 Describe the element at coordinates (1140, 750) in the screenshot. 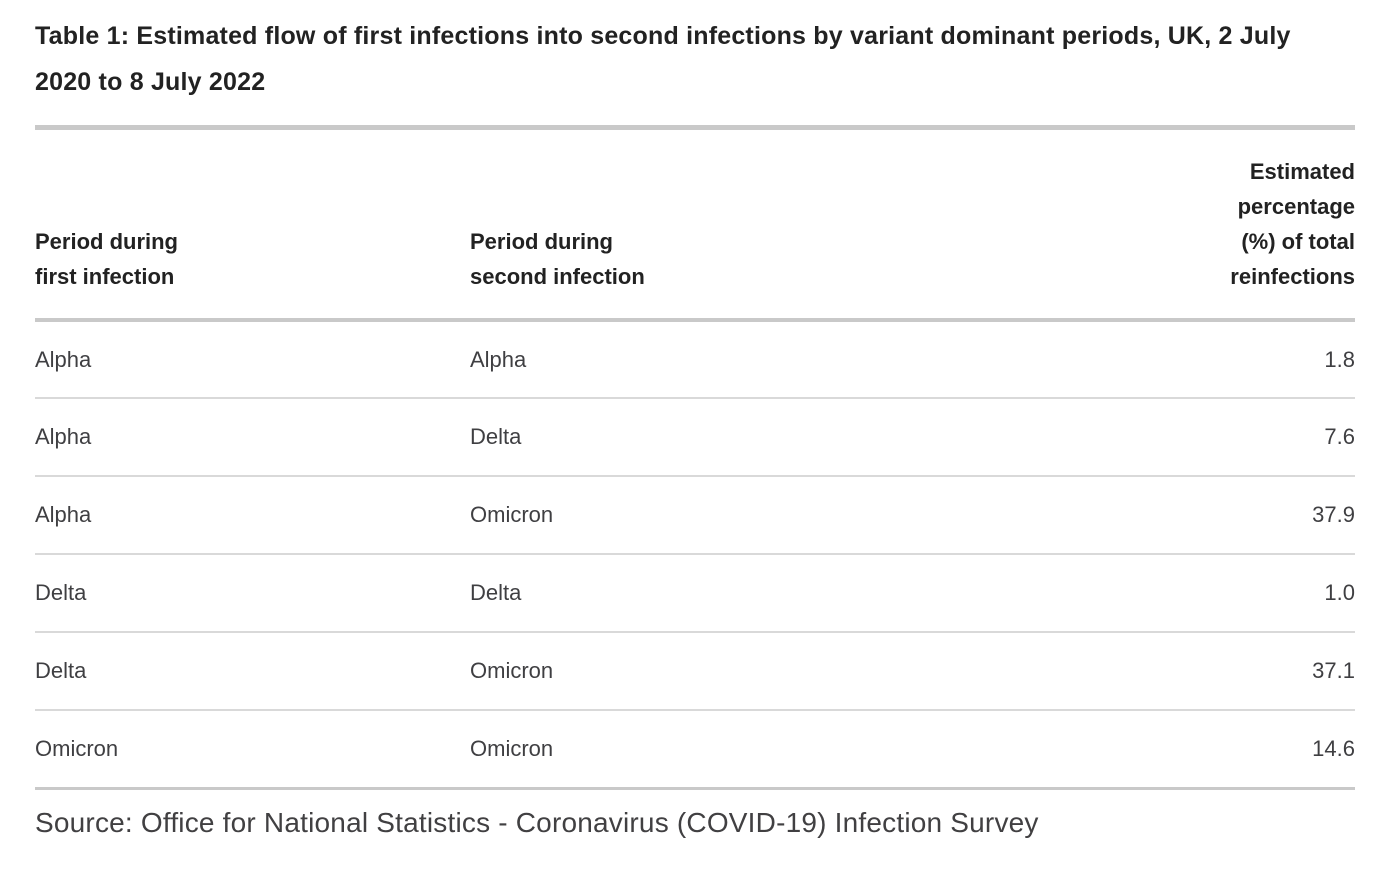

I see `table-cell: 14.6` at that location.